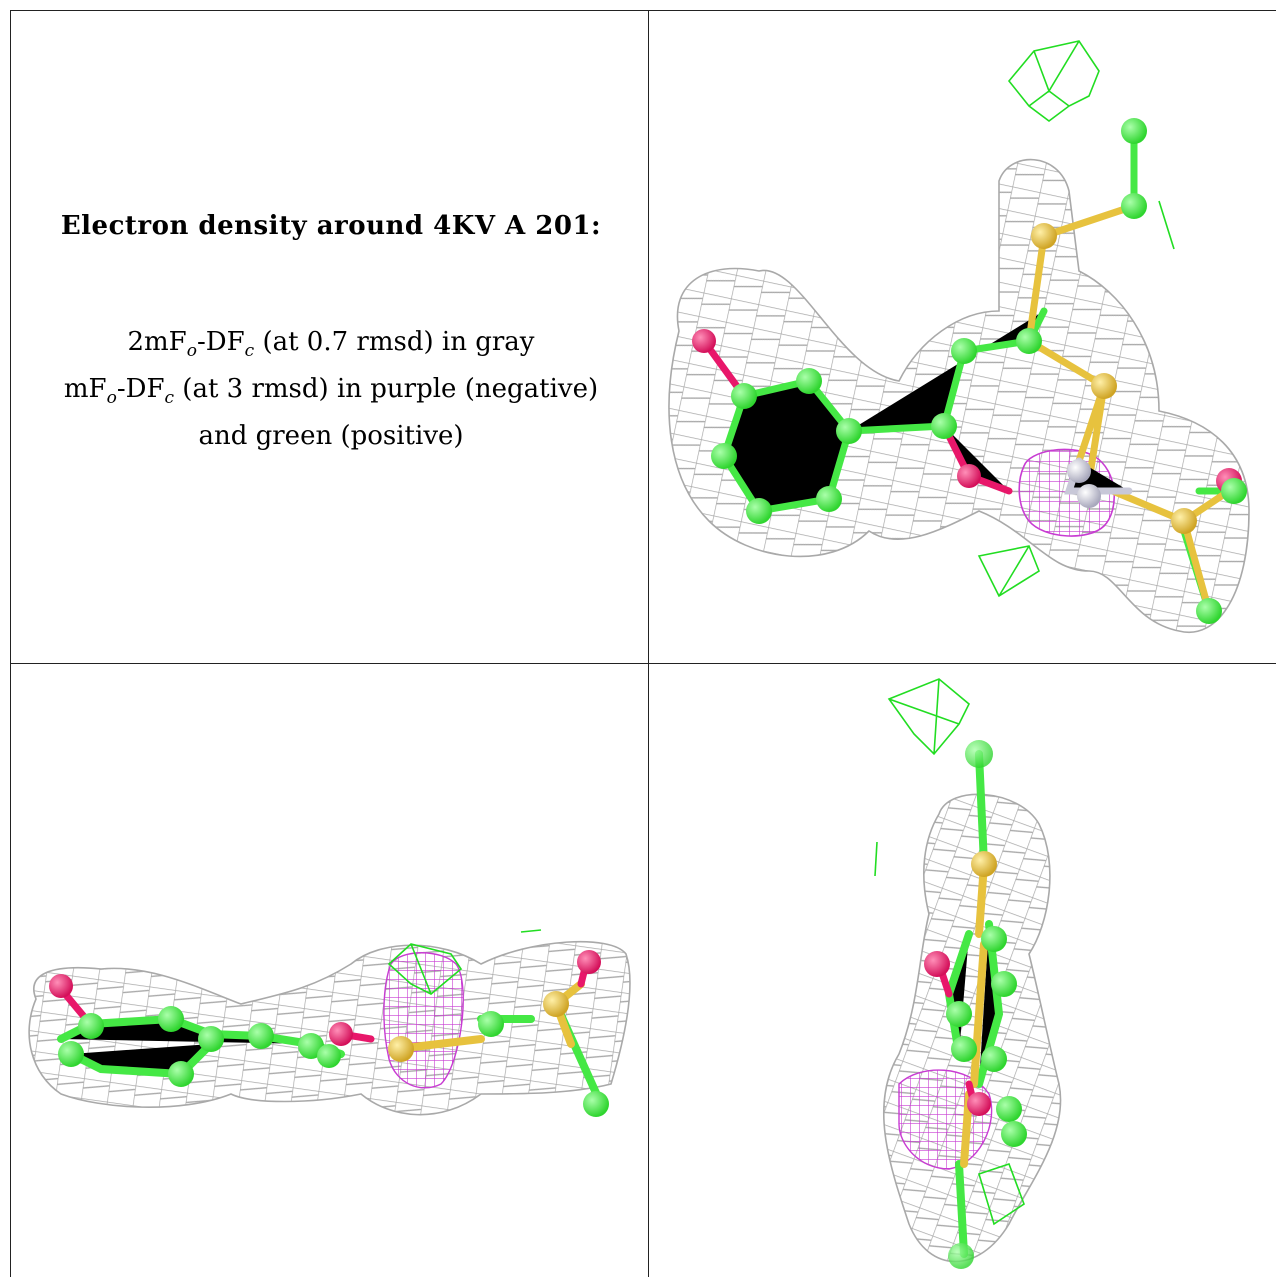 Image resolution: width=1276 pixels, height=1277 pixels. I want to click on caption-title: Electron density around 4KV A 201:, so click(331, 226).